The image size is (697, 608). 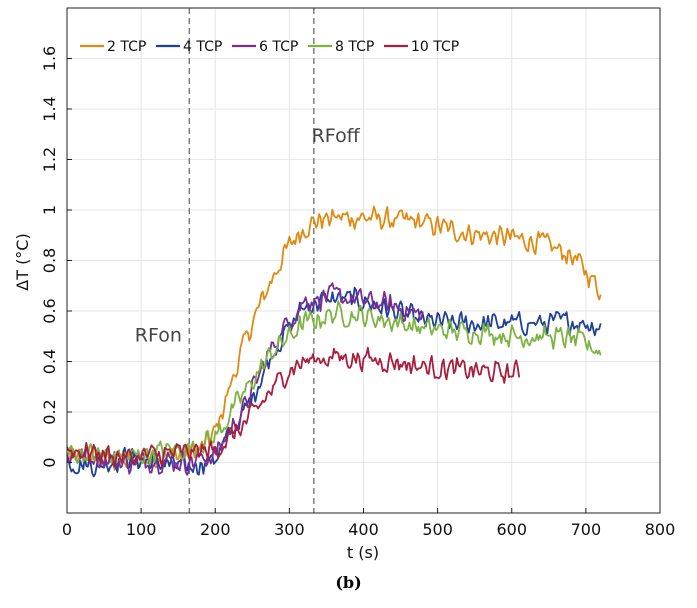 I want to click on x-tick-label: 0, so click(x=67, y=529).